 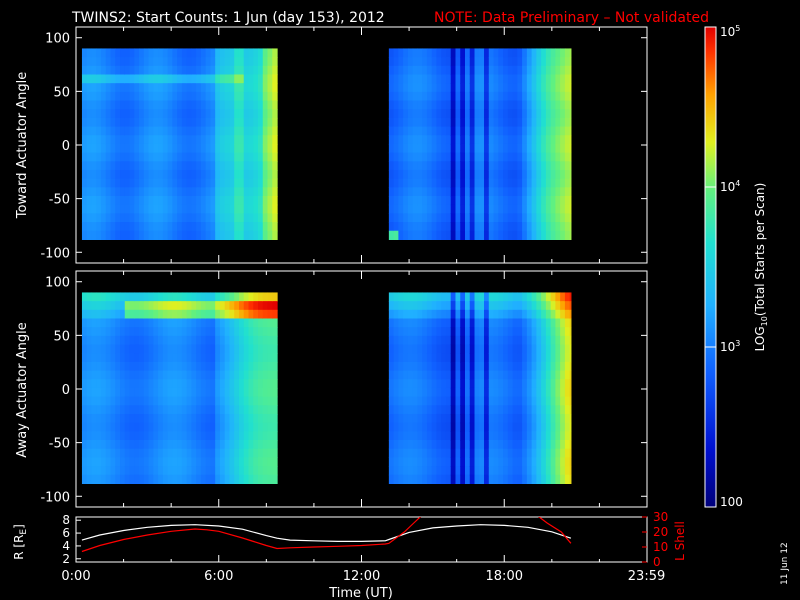 What do you see at coordinates (361, 576) in the screenshot?
I see `time-tick-label: 12:00` at bounding box center [361, 576].